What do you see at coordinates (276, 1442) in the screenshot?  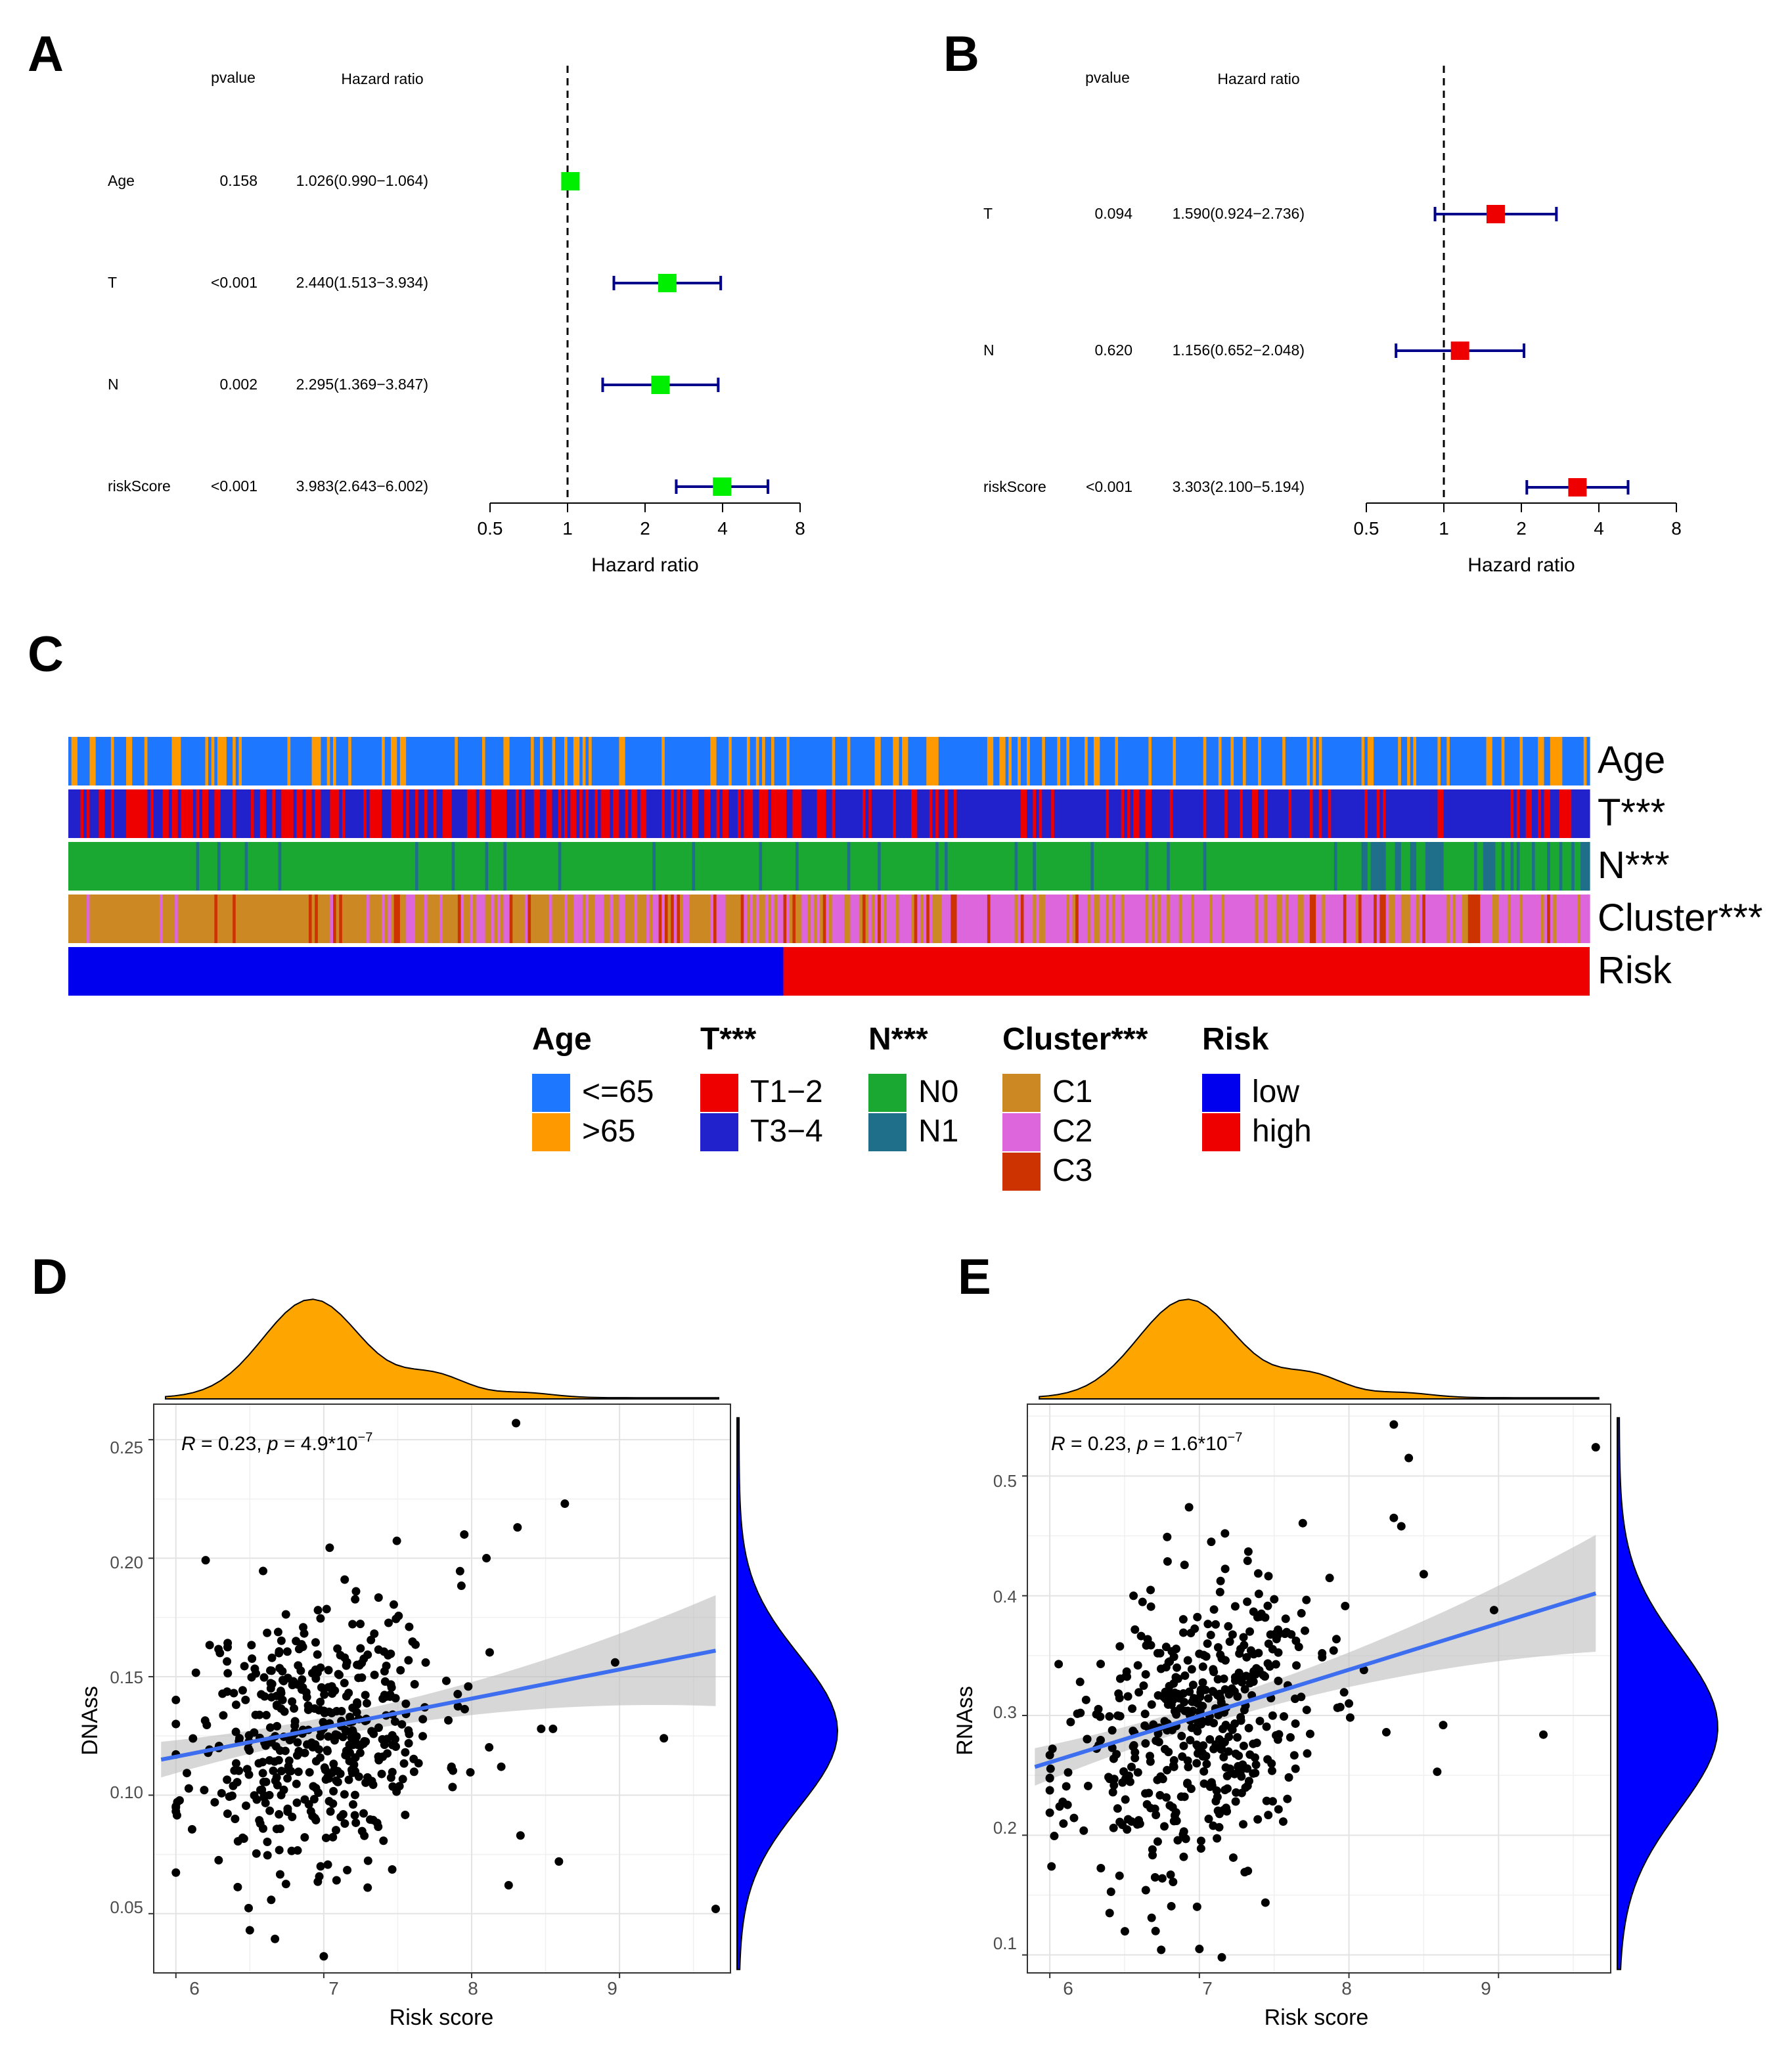 I see `scatter-d-stat: R = 0.23, p = 4.9*10−7` at bounding box center [276, 1442].